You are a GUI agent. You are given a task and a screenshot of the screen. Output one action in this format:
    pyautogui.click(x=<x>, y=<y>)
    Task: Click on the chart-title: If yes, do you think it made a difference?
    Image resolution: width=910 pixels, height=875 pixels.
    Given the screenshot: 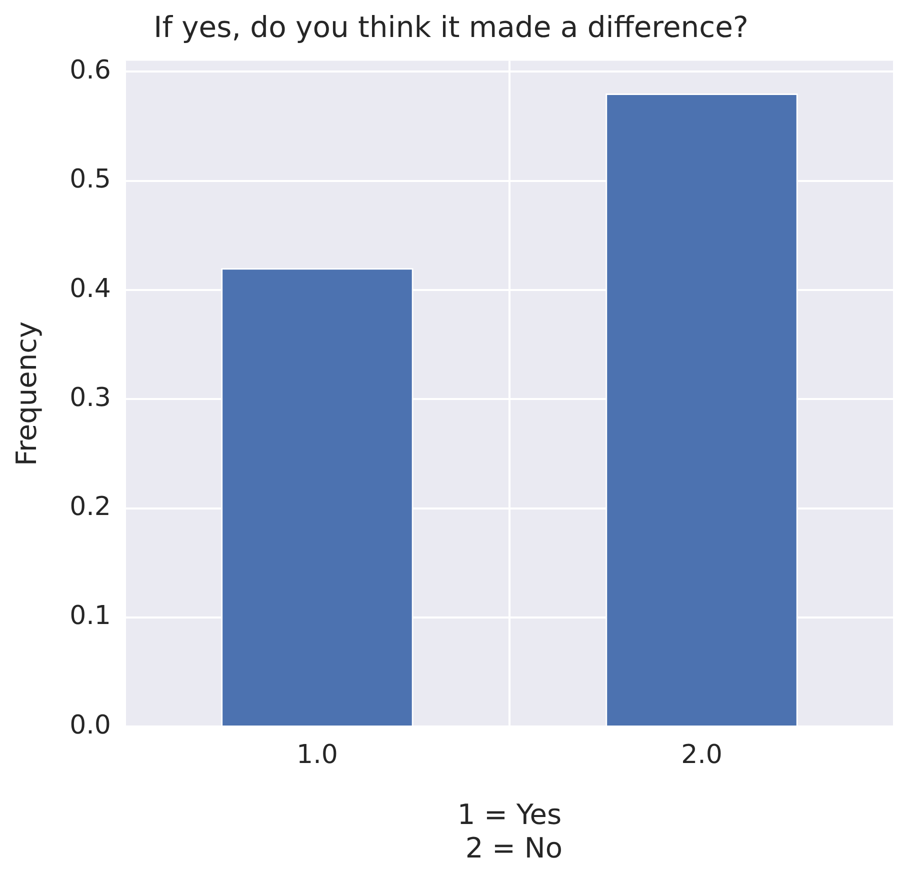 What is the action you would take?
    pyautogui.click(x=451, y=27)
    